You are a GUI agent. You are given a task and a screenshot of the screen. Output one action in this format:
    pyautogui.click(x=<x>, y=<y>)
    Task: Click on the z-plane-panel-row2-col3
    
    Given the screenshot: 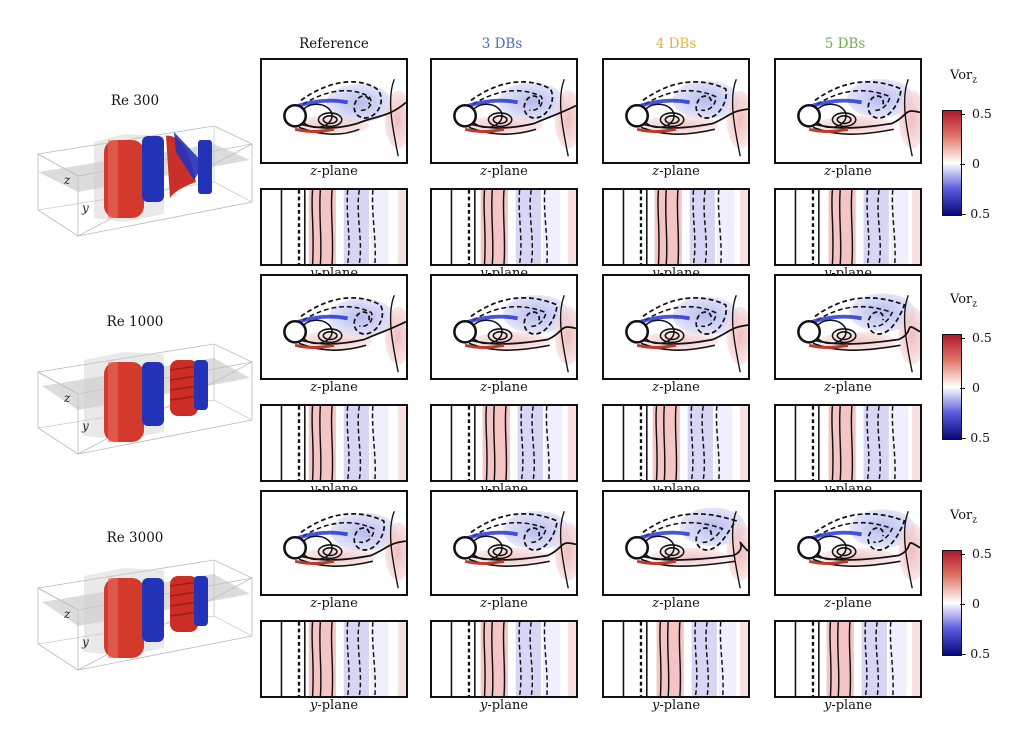 What is the action you would take?
    pyautogui.click(x=676, y=327)
    